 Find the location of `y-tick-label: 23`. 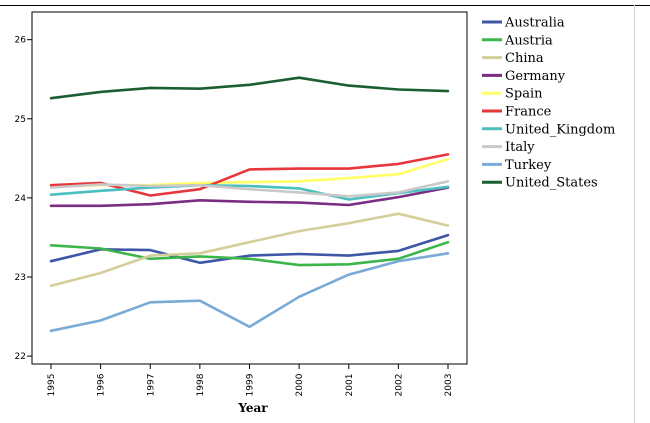

y-tick-label: 23 is located at coordinates (20, 278).